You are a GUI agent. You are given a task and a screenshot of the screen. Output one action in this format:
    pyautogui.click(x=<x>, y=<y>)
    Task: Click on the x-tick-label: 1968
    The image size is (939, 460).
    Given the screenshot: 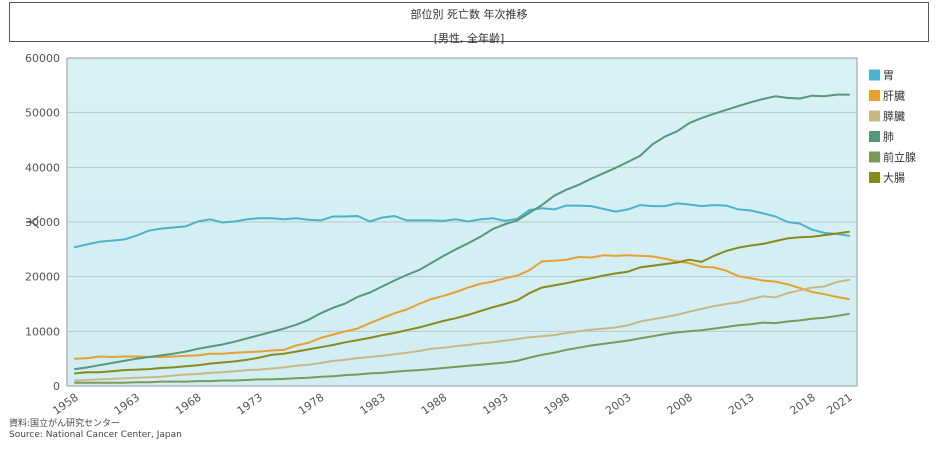 What is the action you would take?
    pyautogui.click(x=188, y=404)
    